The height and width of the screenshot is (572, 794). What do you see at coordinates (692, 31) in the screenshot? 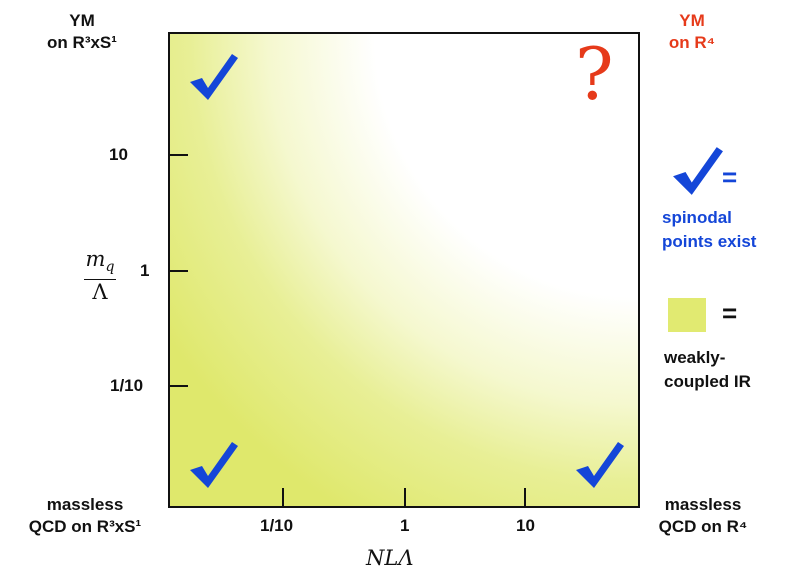
I see `corner-label-top-right: YM on R⁴` at bounding box center [692, 31].